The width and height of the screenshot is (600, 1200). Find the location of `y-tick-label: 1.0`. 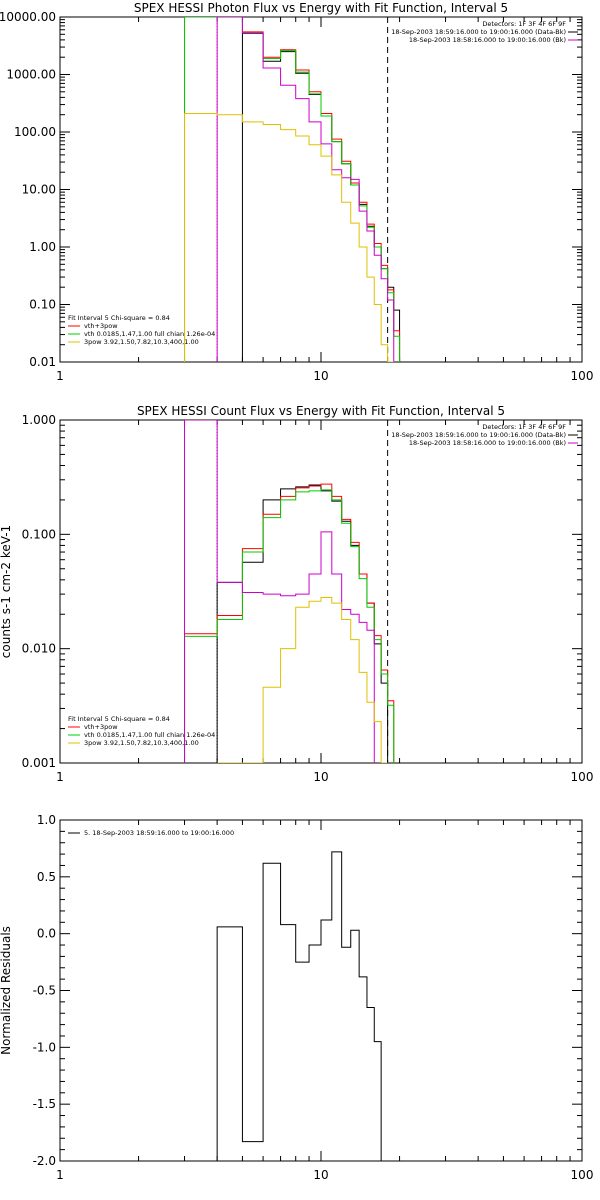

y-tick-label: 1.0 is located at coordinates (46, 820).